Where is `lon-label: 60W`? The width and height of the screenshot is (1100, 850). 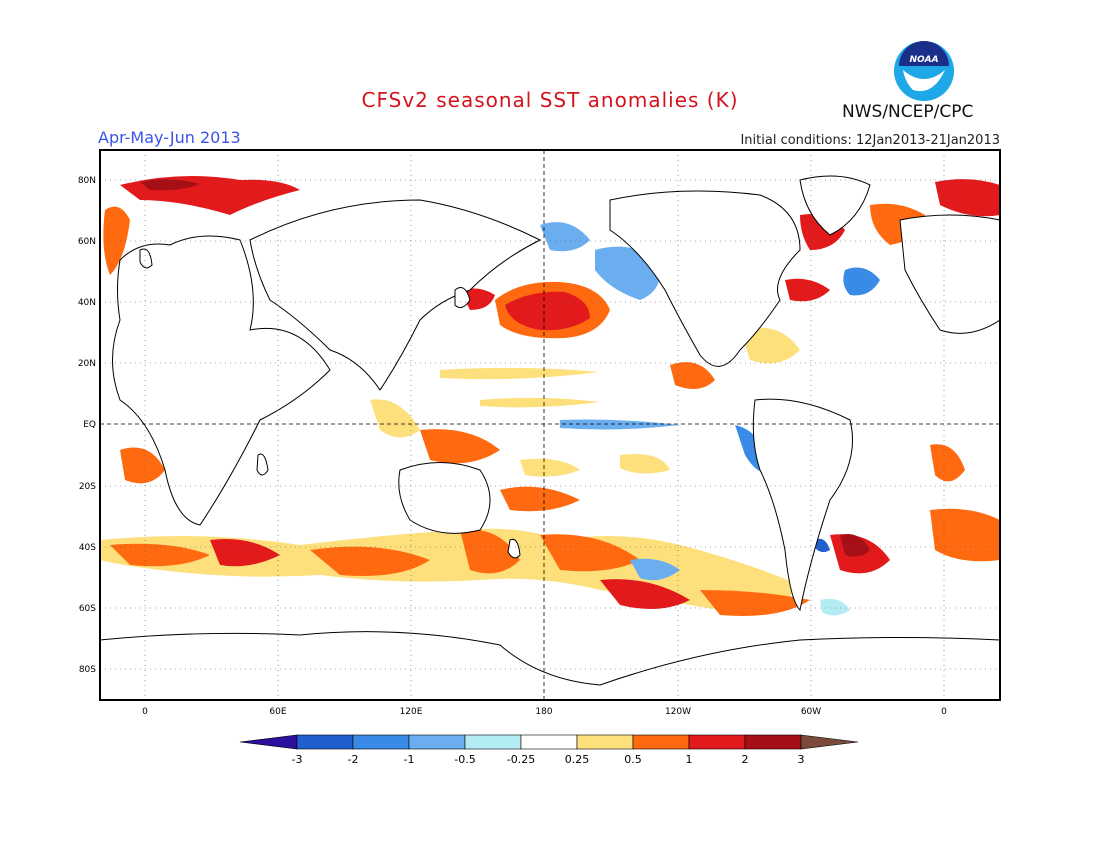
lon-label: 60W is located at coordinates (811, 712).